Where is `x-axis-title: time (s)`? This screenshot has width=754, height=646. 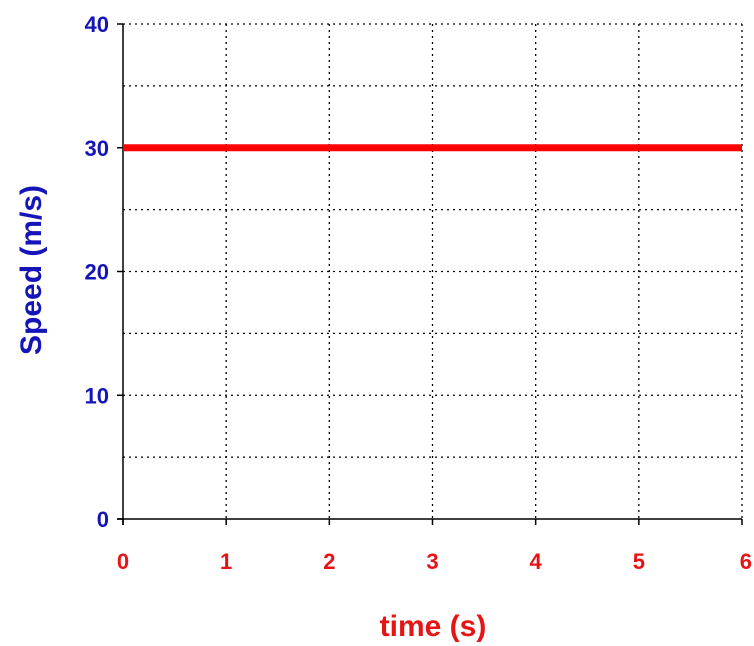 x-axis-title: time (s) is located at coordinates (433, 626).